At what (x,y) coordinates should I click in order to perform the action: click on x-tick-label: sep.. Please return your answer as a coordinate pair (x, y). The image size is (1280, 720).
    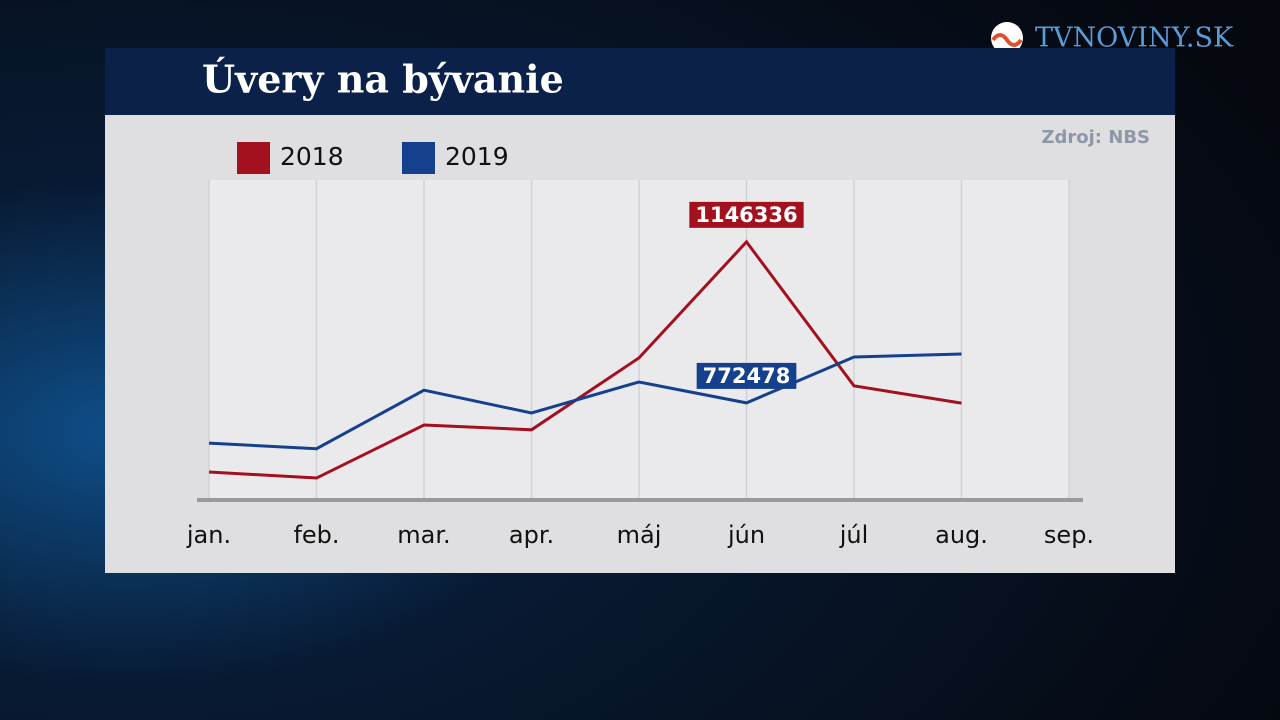
    Looking at the image, I should click on (1069, 535).